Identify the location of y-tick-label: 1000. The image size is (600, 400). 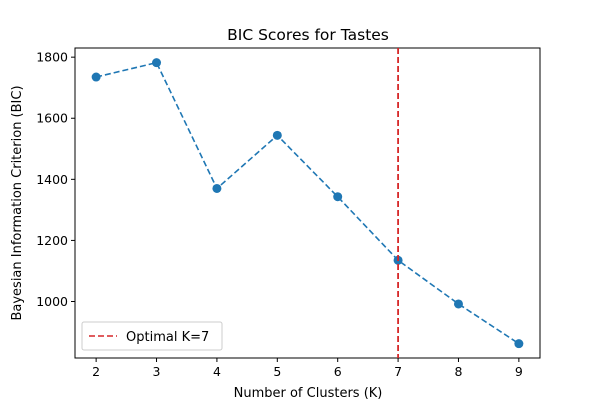
(52, 301).